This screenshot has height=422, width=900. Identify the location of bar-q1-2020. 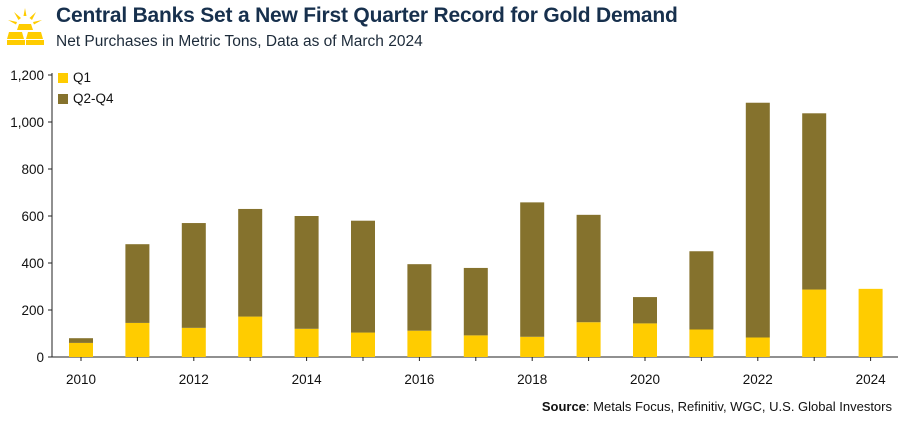
(645, 340).